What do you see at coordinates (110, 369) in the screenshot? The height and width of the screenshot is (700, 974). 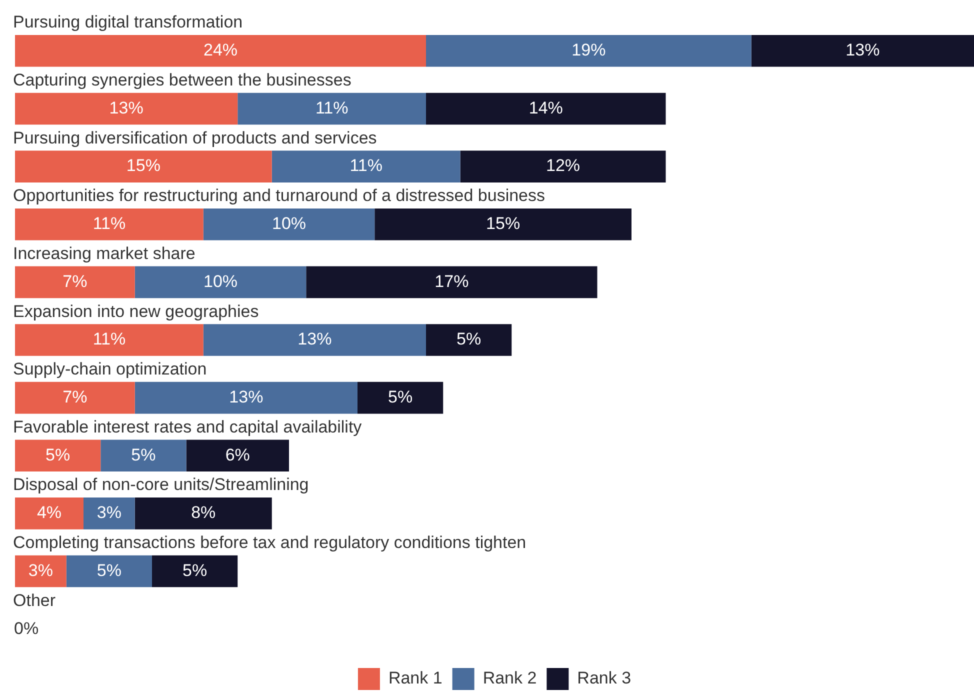 I see `y-tick-label: Supply-chain optimization` at bounding box center [110, 369].